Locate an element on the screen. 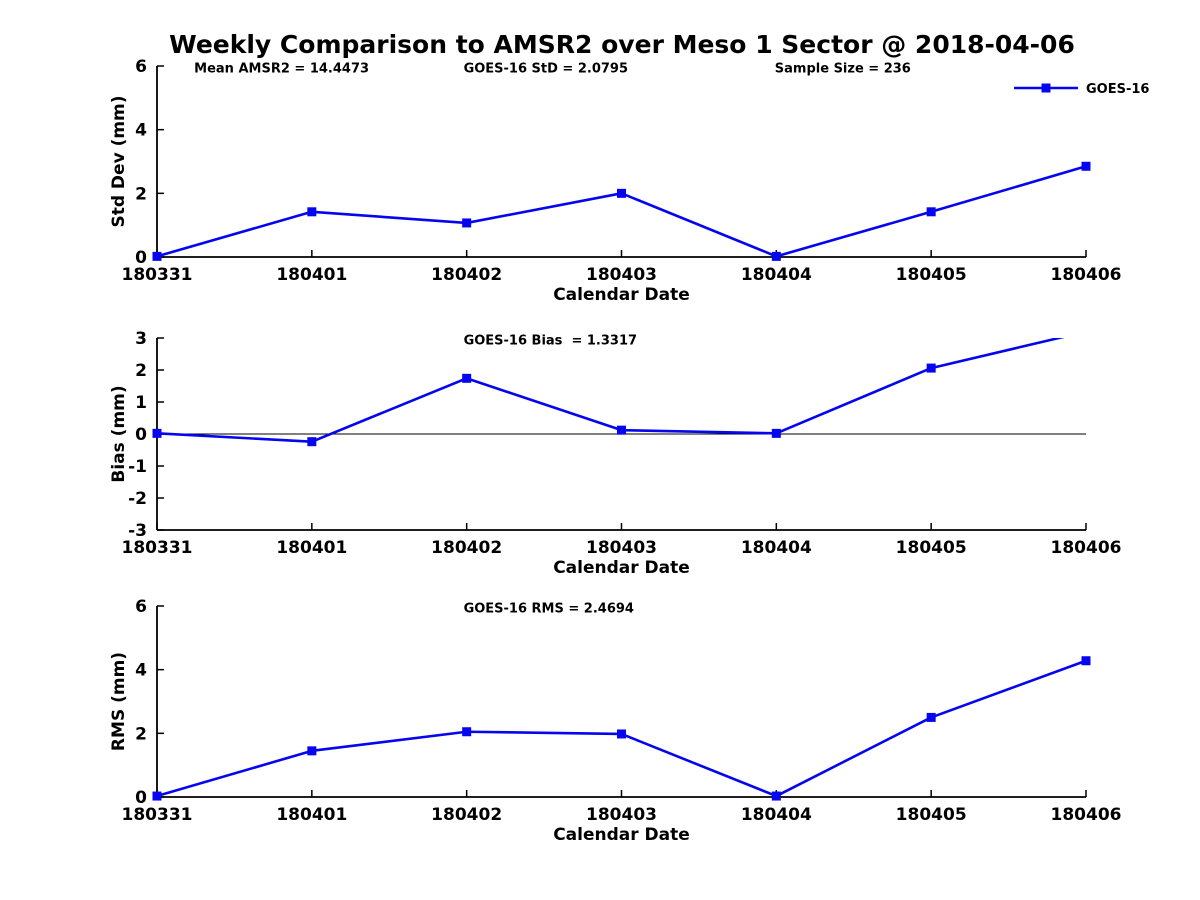 The width and height of the screenshot is (1200, 900). stat-annotation: GOES-16 RMS = 2.4694 is located at coordinates (549, 609).